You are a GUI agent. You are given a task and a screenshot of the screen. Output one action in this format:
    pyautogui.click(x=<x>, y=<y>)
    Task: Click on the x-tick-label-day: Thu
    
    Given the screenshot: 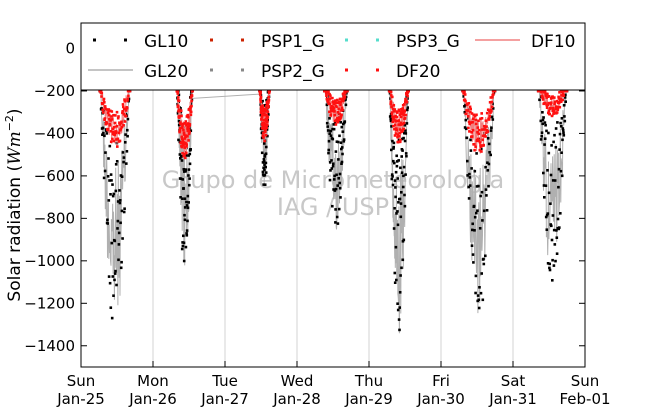 What is the action you would take?
    pyautogui.click(x=368, y=381)
    